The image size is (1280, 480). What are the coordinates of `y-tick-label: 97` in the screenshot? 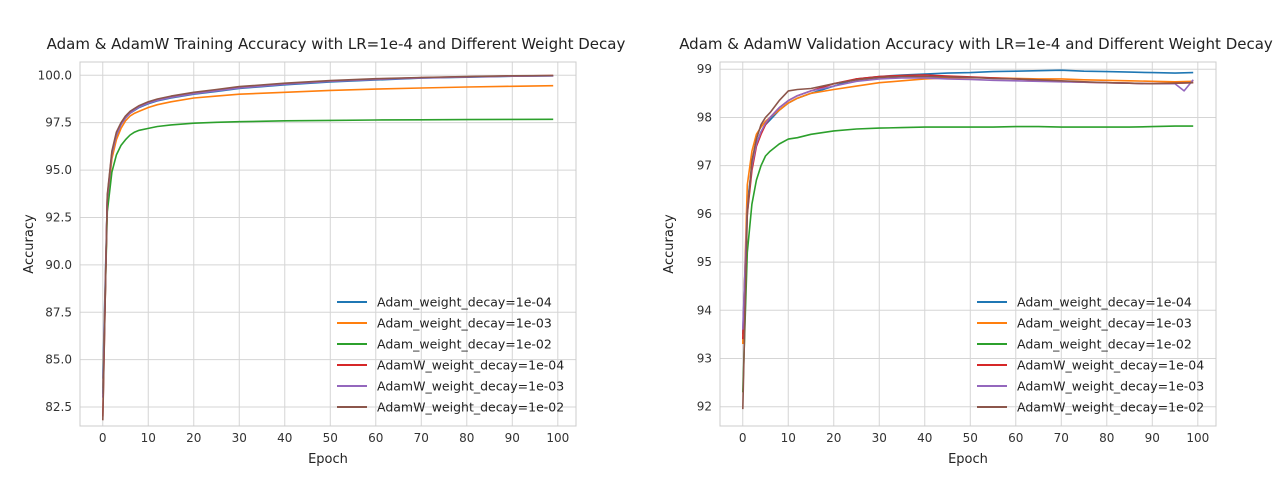 It's located at (704, 166).